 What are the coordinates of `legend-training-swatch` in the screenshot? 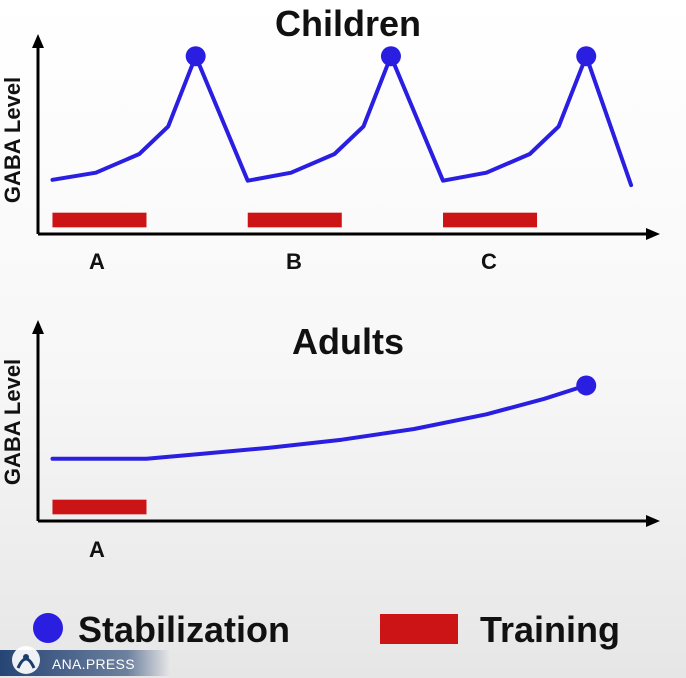 It's located at (419, 629).